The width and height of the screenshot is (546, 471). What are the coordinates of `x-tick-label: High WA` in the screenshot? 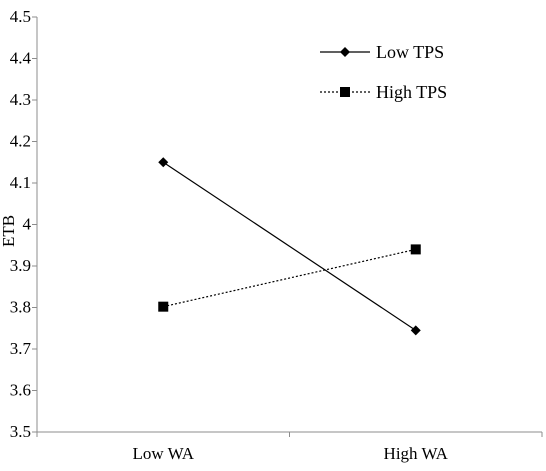 It's located at (416, 453).